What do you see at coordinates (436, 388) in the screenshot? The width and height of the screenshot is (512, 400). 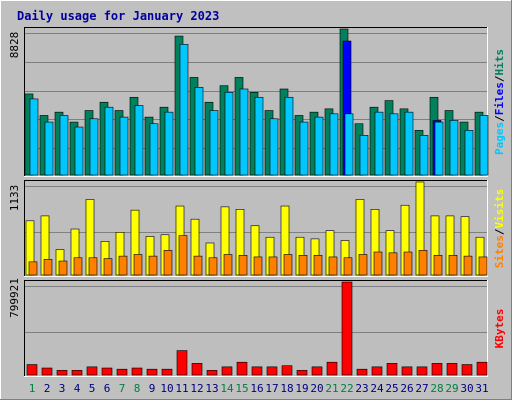 I see `day-label: 28` at bounding box center [436, 388].